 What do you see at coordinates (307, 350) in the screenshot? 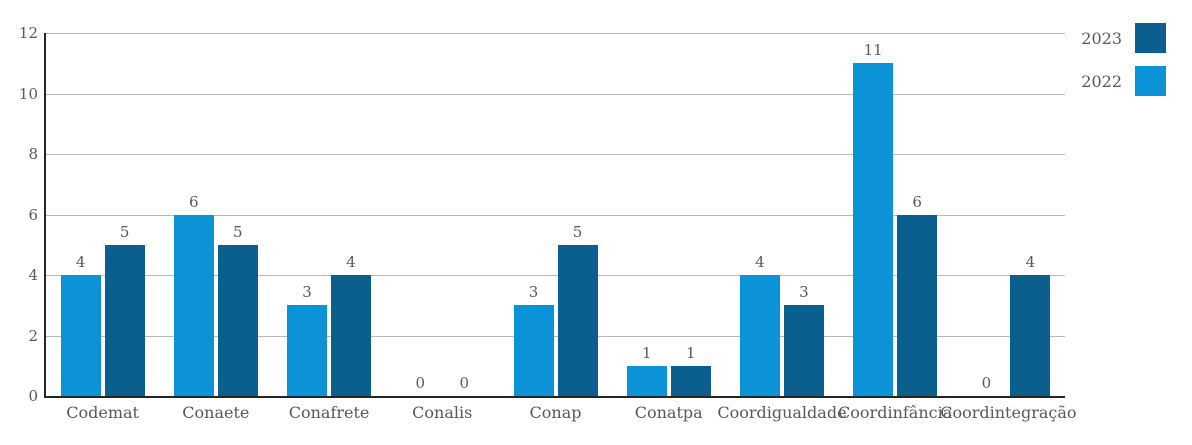
I see `bar-2022-conafrete` at bounding box center [307, 350].